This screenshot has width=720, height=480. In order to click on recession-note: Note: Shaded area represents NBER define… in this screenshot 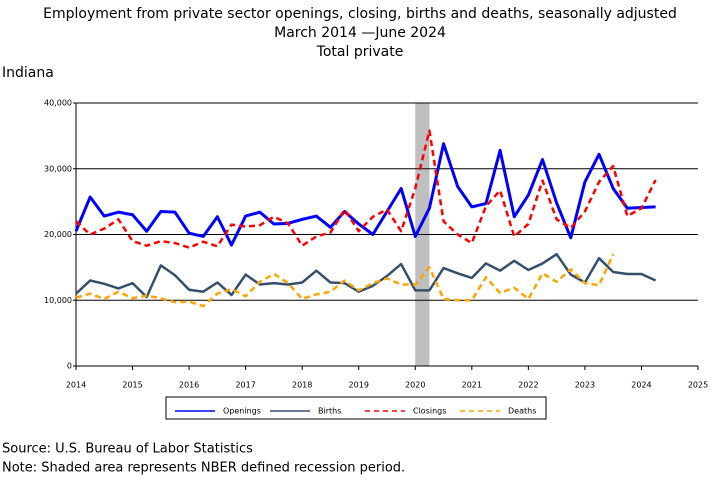, I will do `click(203, 468)`.